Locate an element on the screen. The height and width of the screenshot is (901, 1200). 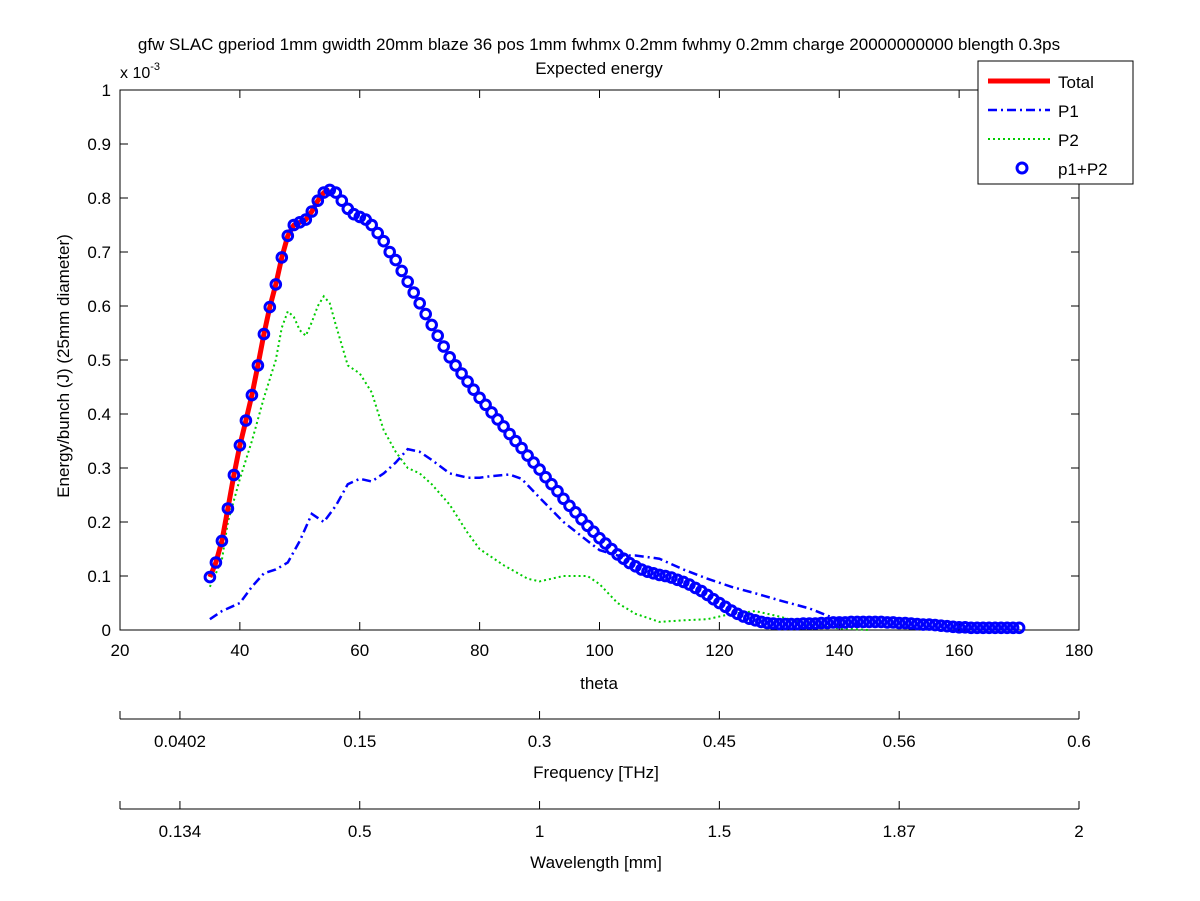
y-tick-label: 0.1 is located at coordinates (99, 576).